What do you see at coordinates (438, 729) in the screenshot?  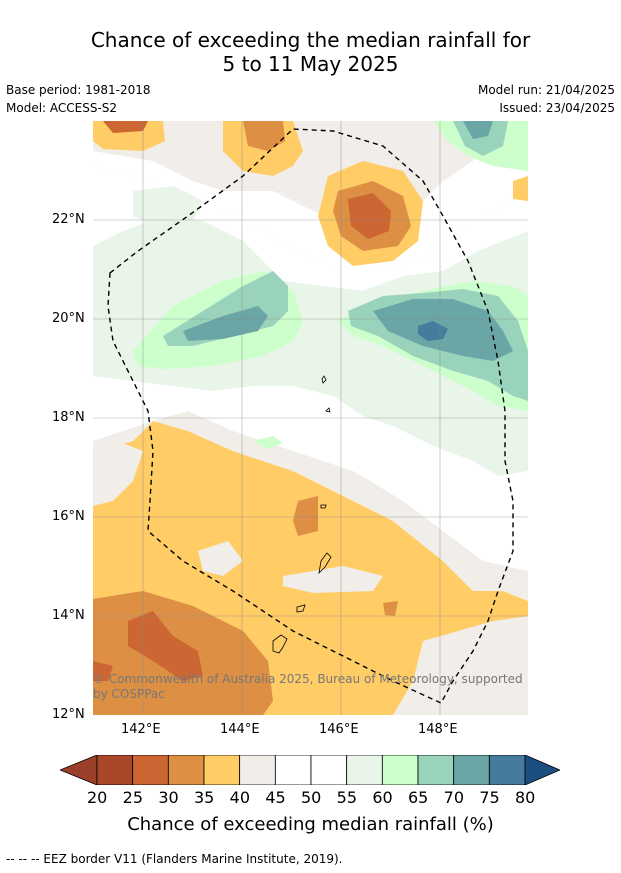 I see `lon-label-148: 148°E` at bounding box center [438, 729].